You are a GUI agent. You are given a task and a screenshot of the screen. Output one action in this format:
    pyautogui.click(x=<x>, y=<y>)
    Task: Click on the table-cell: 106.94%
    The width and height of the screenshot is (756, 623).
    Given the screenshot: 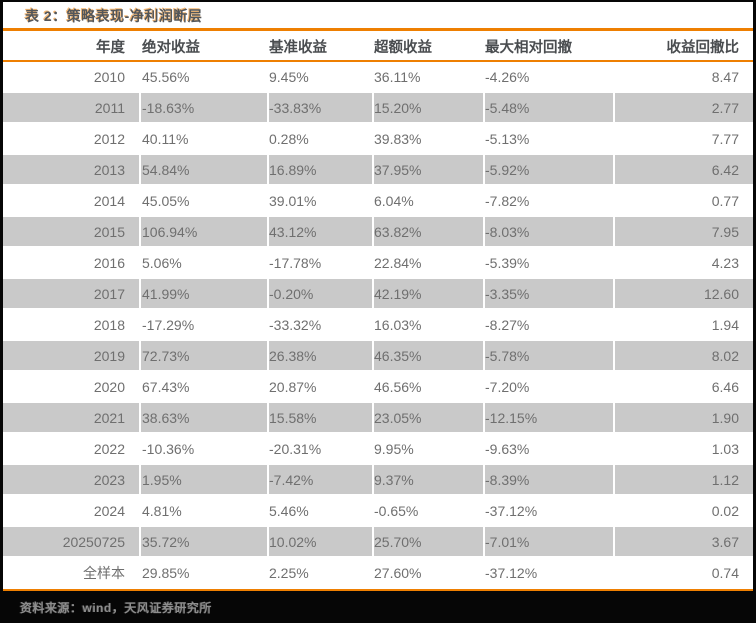 What is the action you would take?
    pyautogui.click(x=203, y=231)
    